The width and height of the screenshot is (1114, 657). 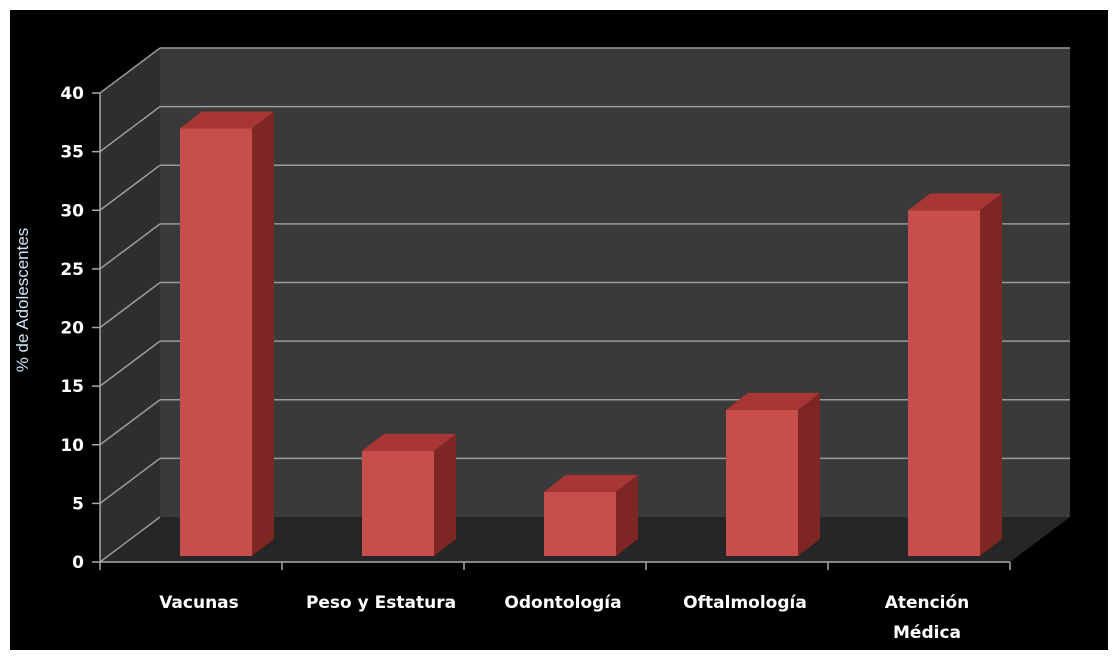 What do you see at coordinates (72, 270) in the screenshot?
I see `y-tick-label: 25` at bounding box center [72, 270].